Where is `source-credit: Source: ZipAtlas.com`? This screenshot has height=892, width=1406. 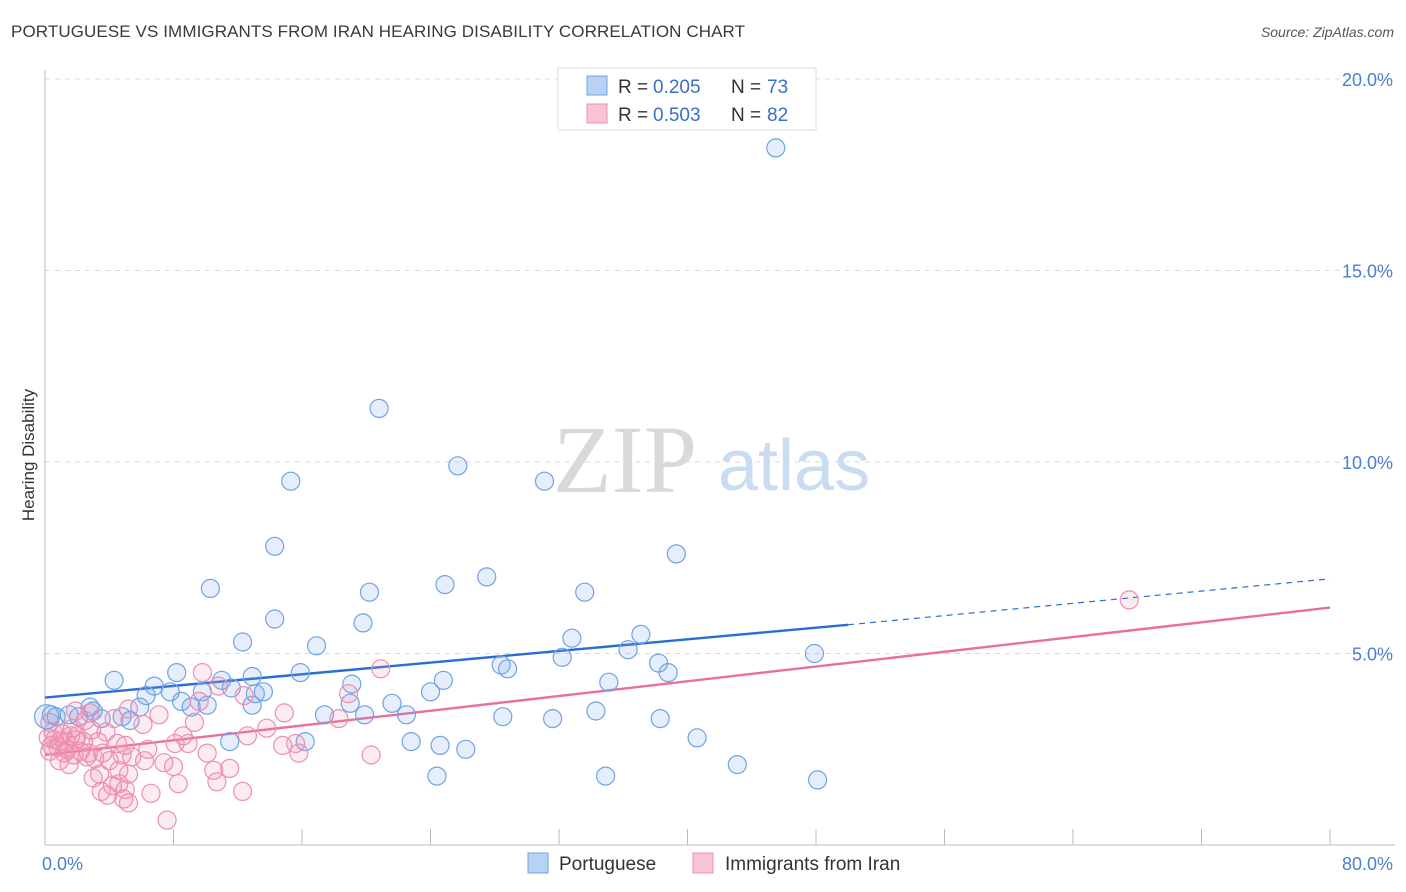
source-credit: Source: ZipAtlas.com is located at coordinates (1327, 32).